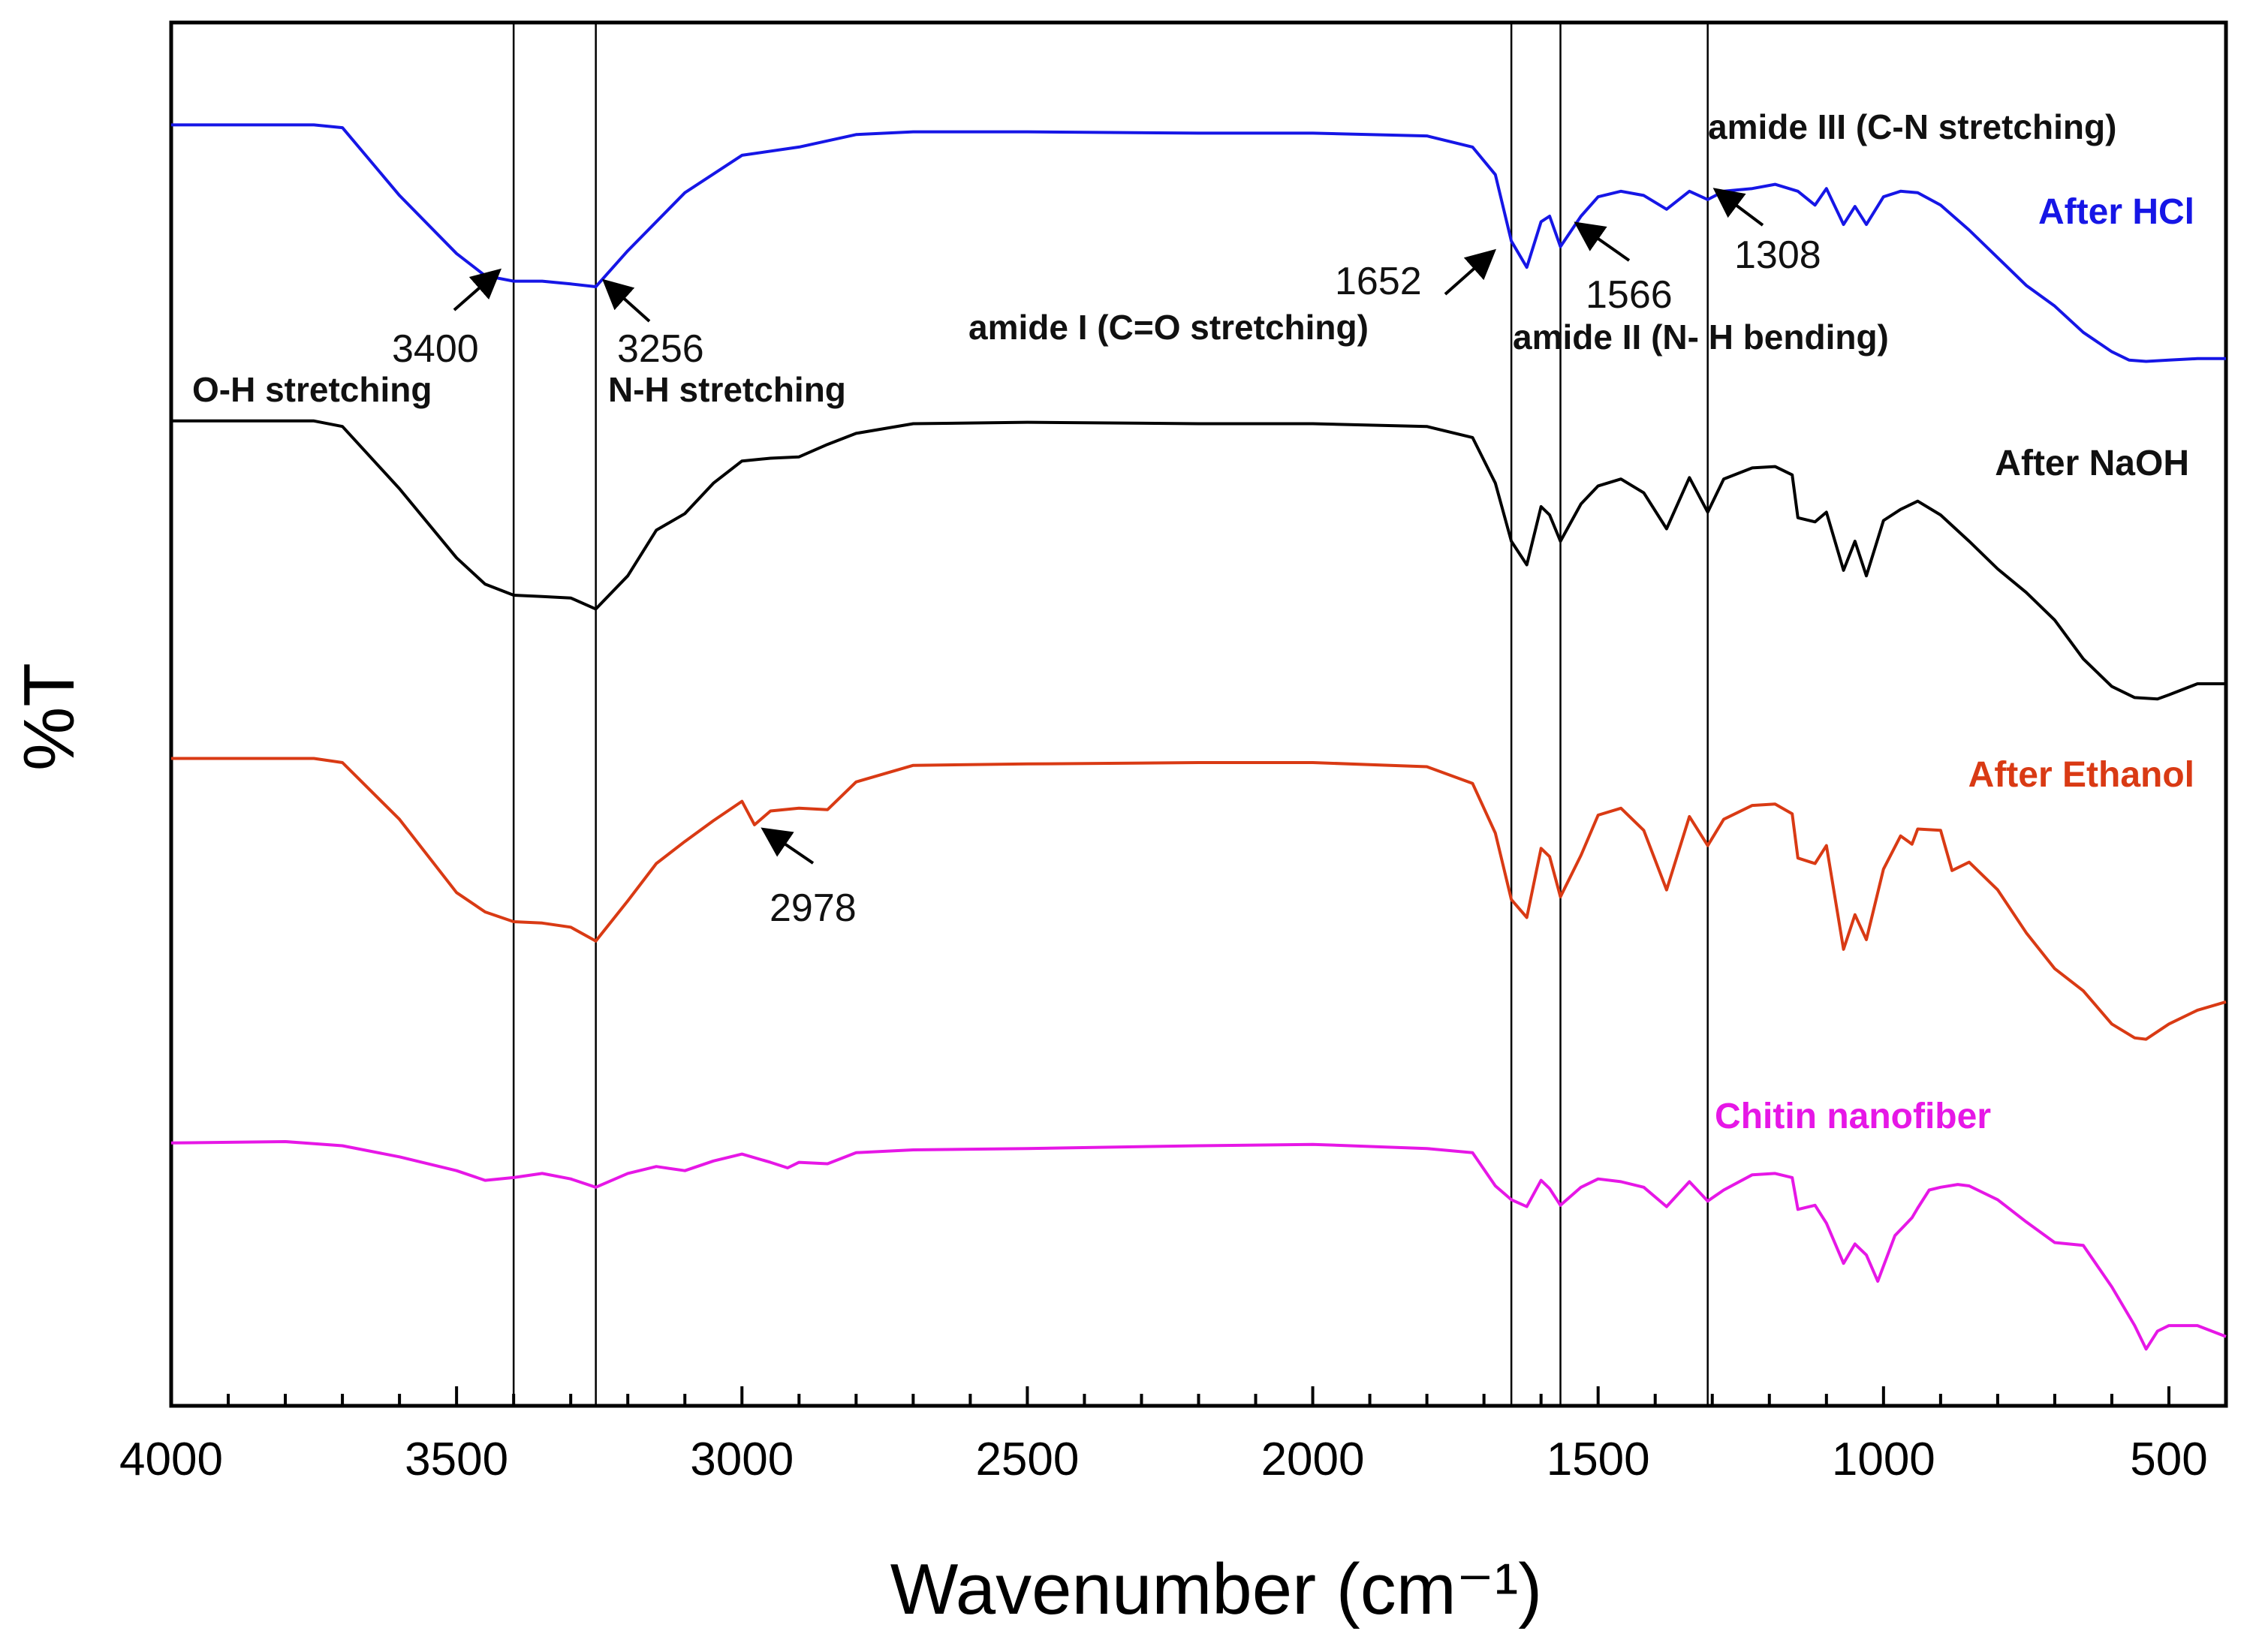  Describe the element at coordinates (1173, 1435) in the screenshot. I see `x-axis-ticks: 4000 3500 3000 2500 2000 1500 1000 500` at that location.